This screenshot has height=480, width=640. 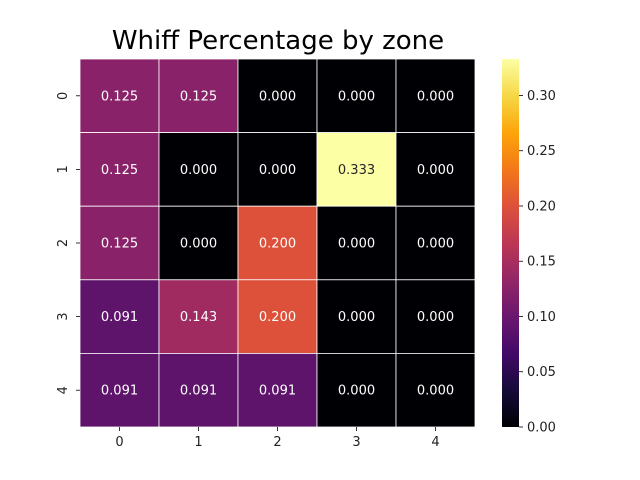 What do you see at coordinates (541, 262) in the screenshot?
I see `colorbar-tick-label: 0.15` at bounding box center [541, 262].